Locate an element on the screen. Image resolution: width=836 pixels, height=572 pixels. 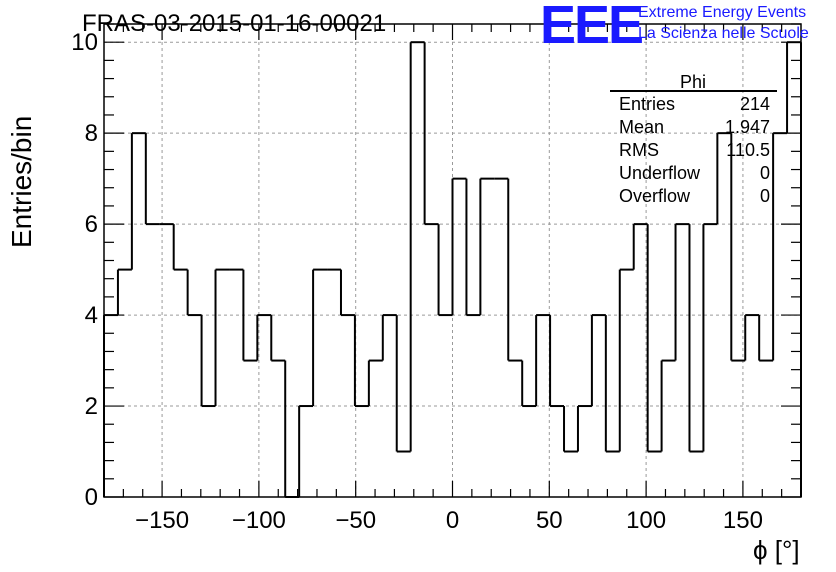
stat-overflow-value: 0 is located at coordinates (764, 196).